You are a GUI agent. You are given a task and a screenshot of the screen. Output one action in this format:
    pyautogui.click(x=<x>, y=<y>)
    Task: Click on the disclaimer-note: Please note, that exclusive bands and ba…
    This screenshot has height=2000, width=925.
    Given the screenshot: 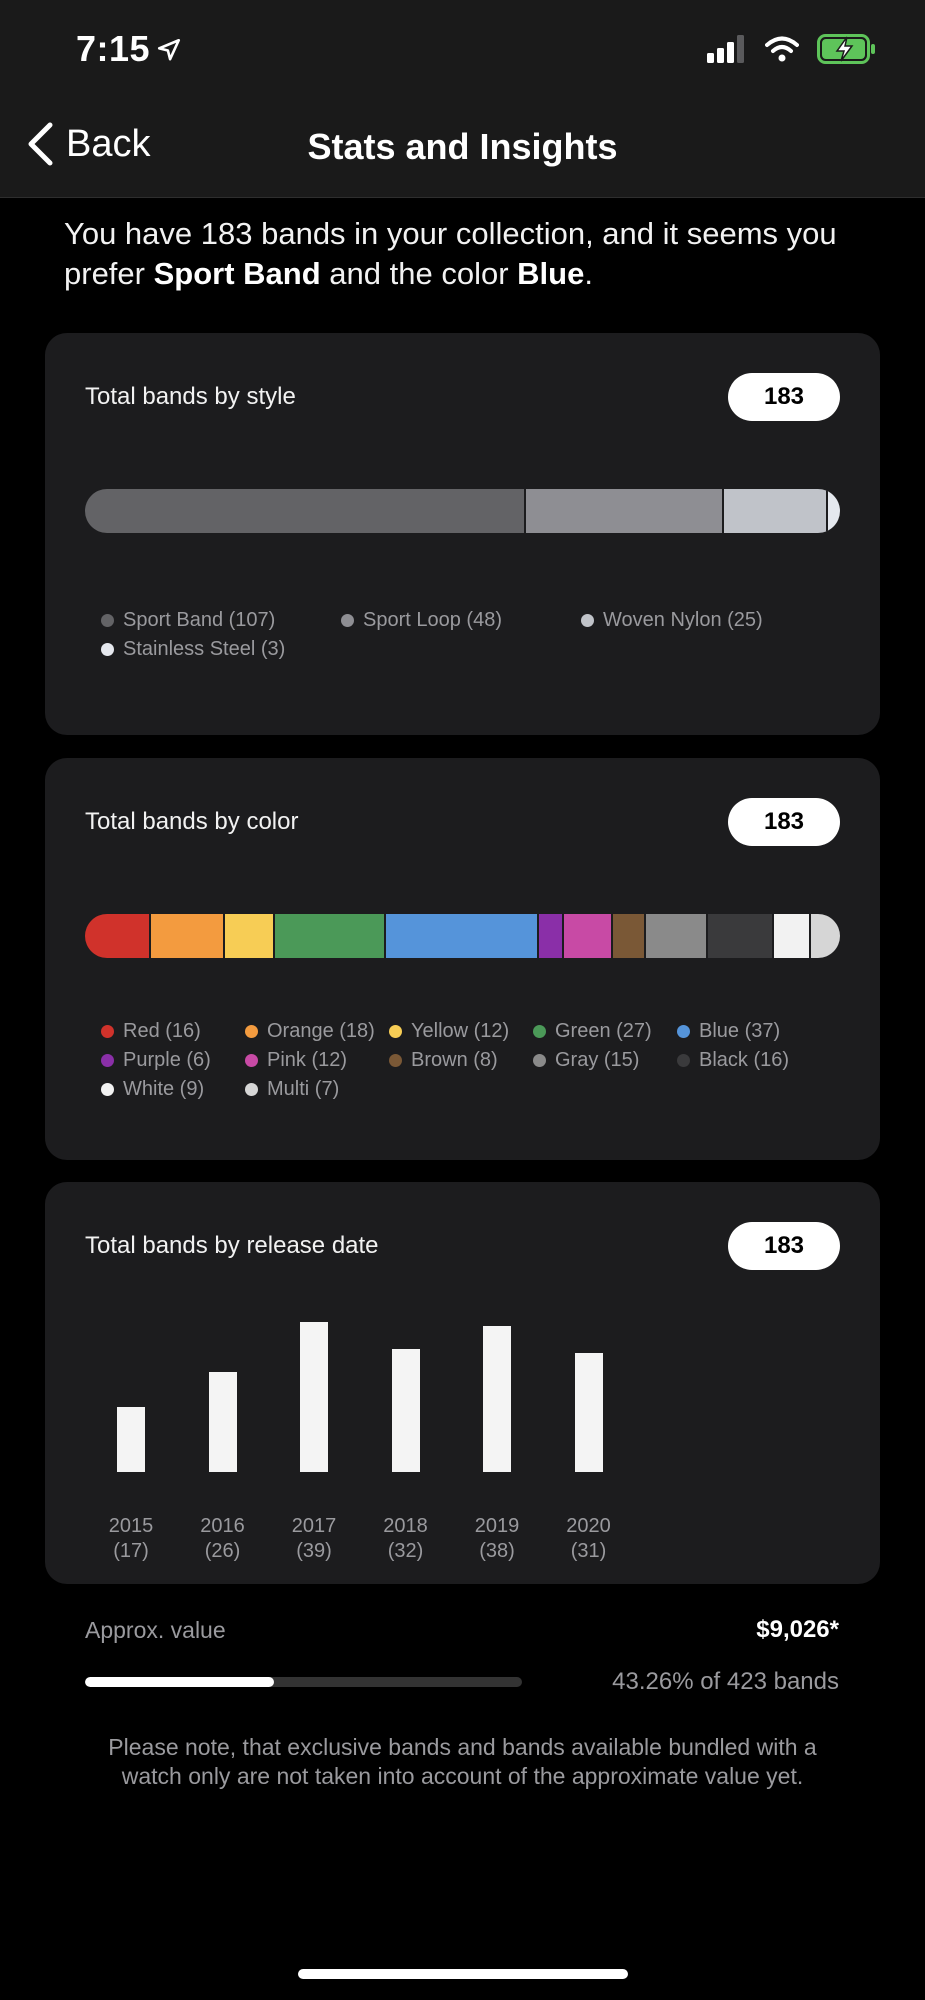 What is the action you would take?
    pyautogui.click(x=462, y=1761)
    